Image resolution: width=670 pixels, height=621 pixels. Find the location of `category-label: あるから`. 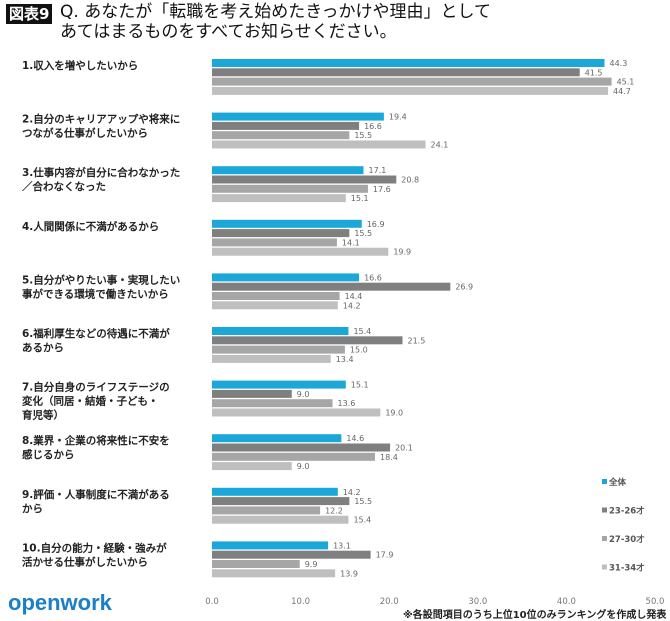

category-label: あるから is located at coordinates (43, 347).